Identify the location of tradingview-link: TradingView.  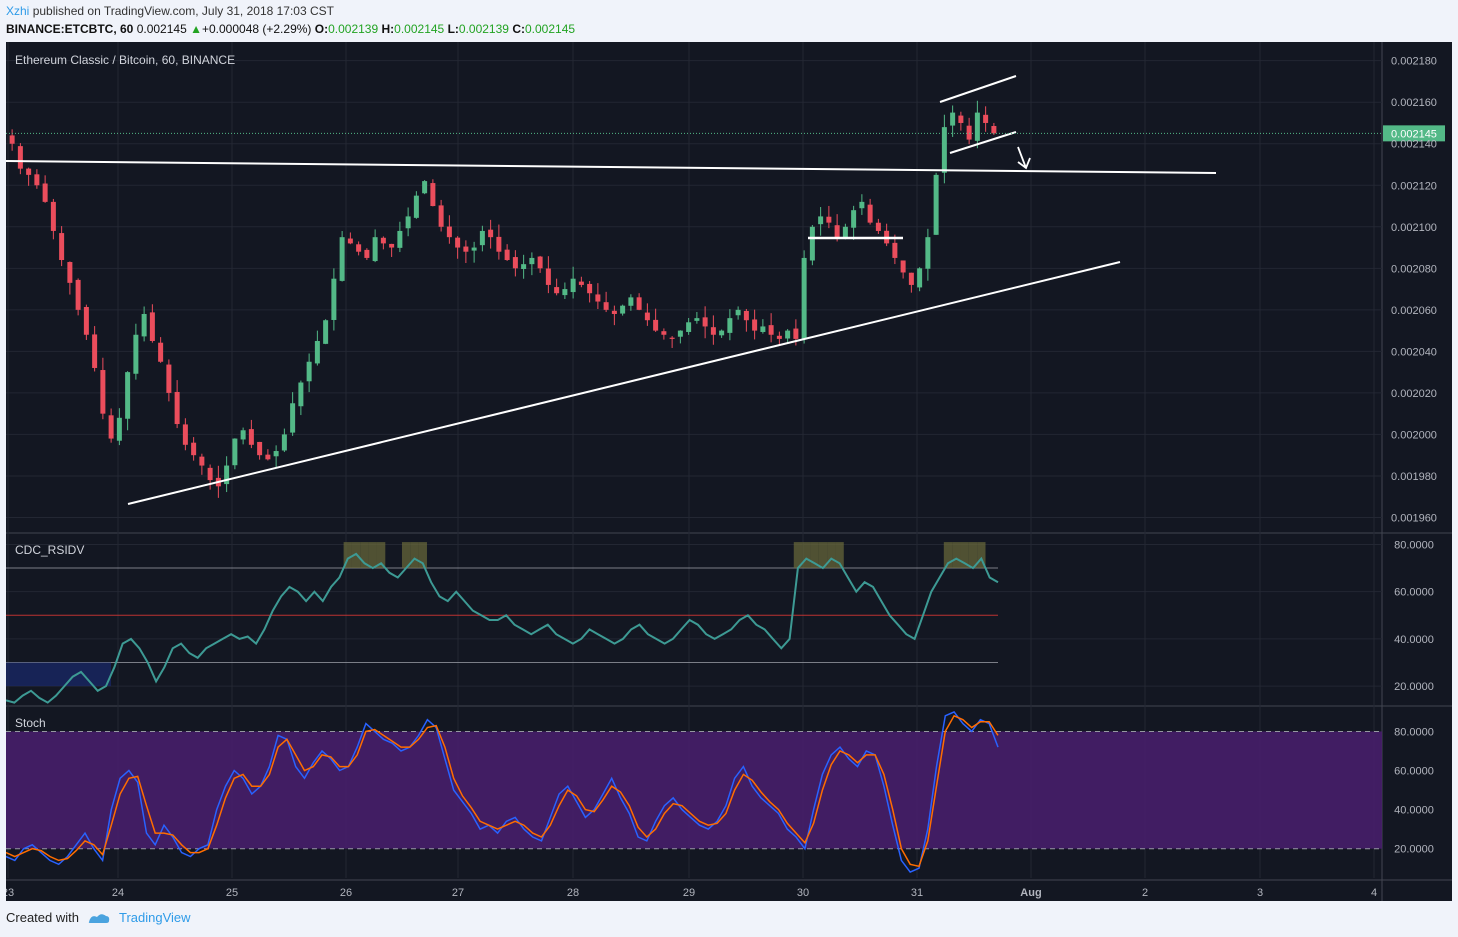
(154, 917).